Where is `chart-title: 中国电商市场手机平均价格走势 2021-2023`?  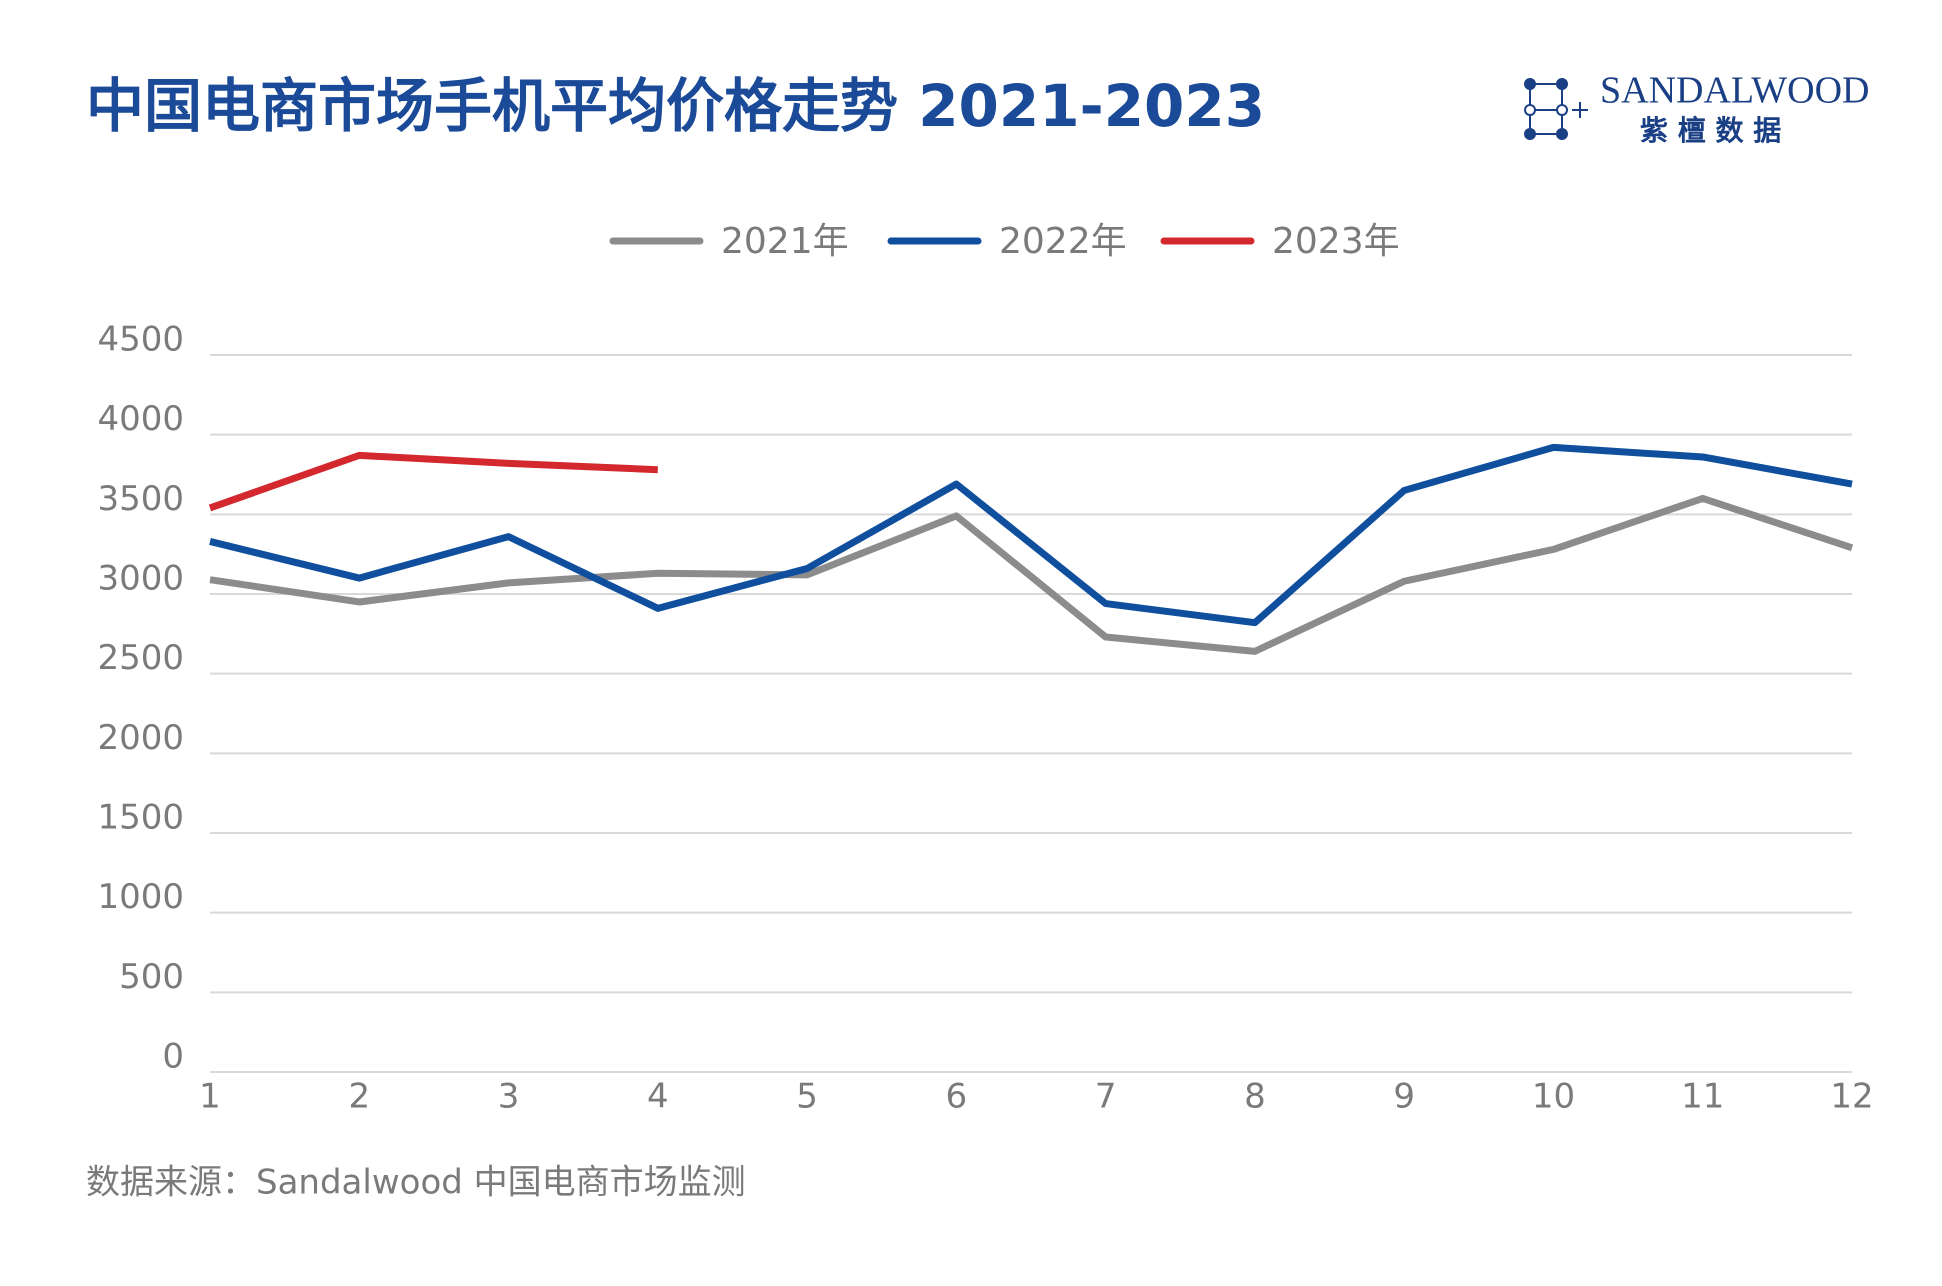 chart-title: 中国电商市场手机平均价格走势 2021-2023 is located at coordinates (675, 106).